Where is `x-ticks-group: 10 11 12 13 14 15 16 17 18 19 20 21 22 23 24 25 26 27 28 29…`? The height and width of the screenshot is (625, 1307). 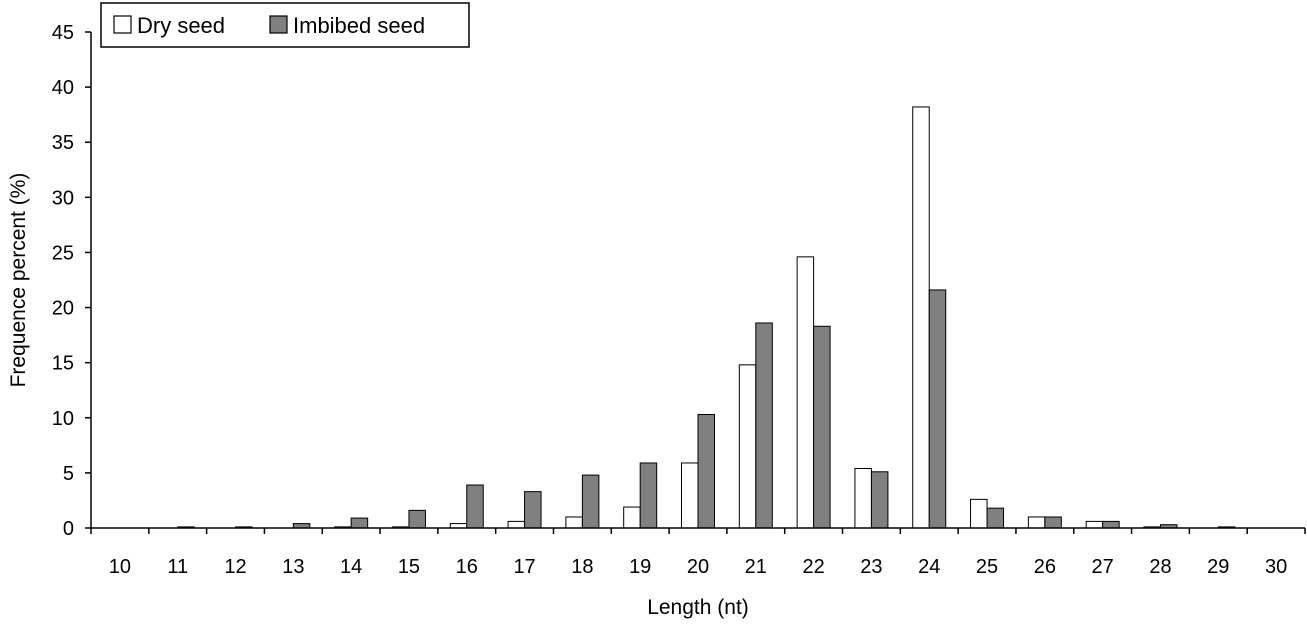 x-ticks-group: 10 11 12 13 14 15 16 17 18 19 20 21 22 23 24 25 26 27 28 29… is located at coordinates (698, 553).